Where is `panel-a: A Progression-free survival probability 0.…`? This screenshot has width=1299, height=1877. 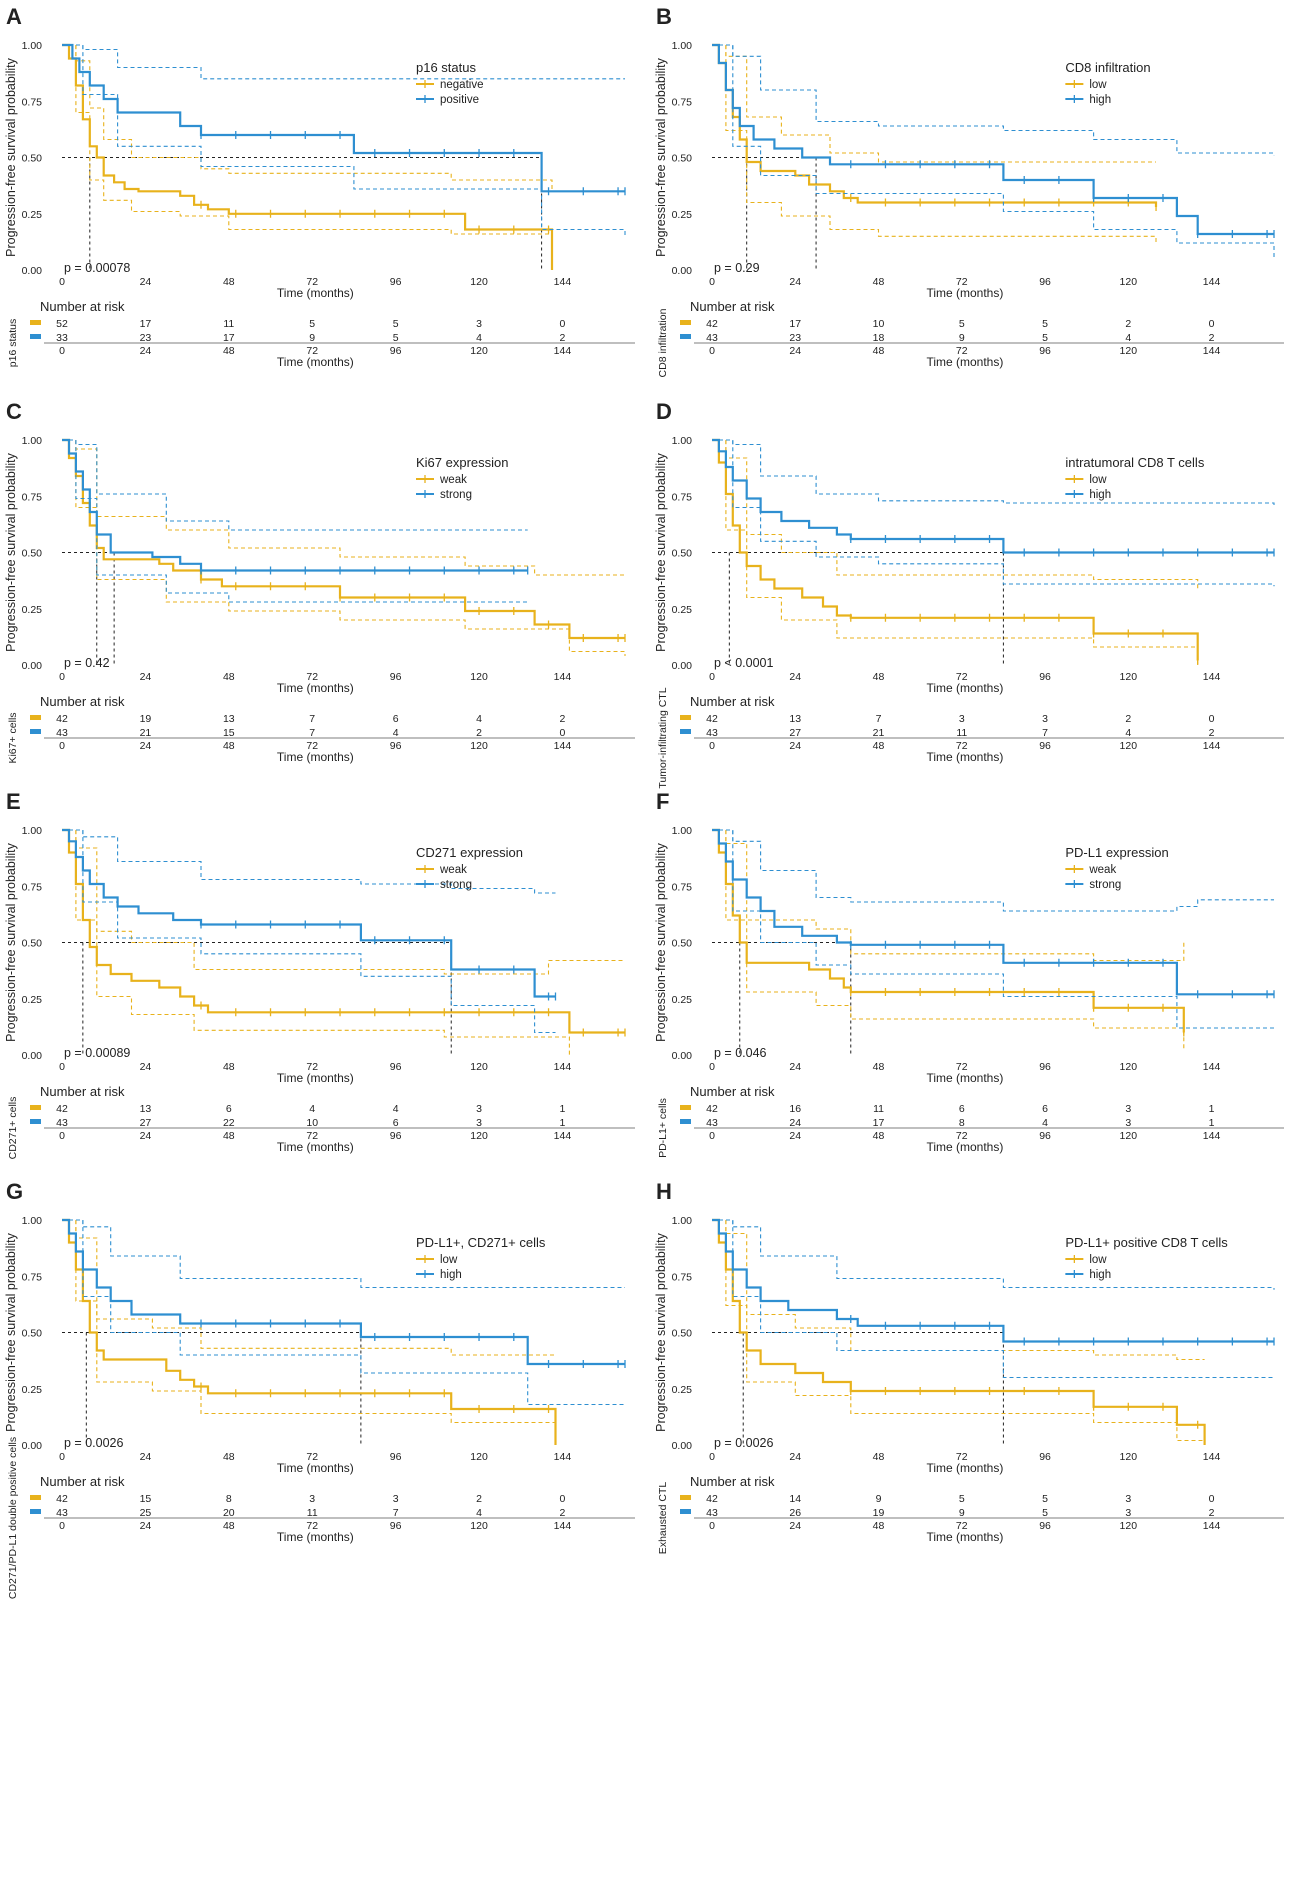
panel-a: A Progression-free survival probability 0.… is located at coordinates (319, 186).